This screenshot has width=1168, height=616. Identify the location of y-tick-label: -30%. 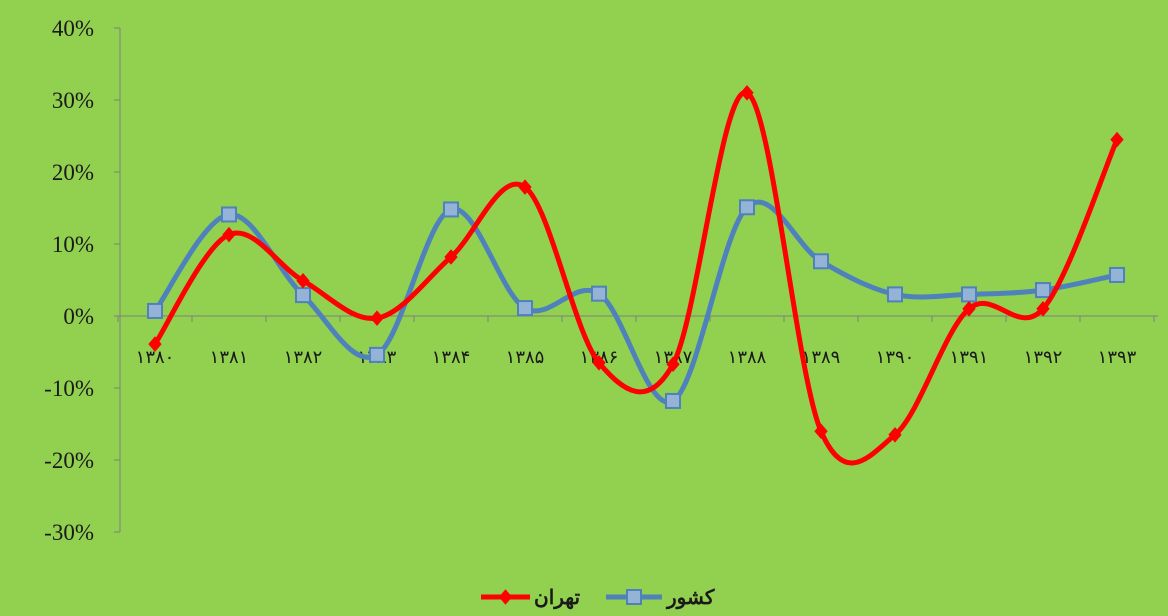
(69, 532).